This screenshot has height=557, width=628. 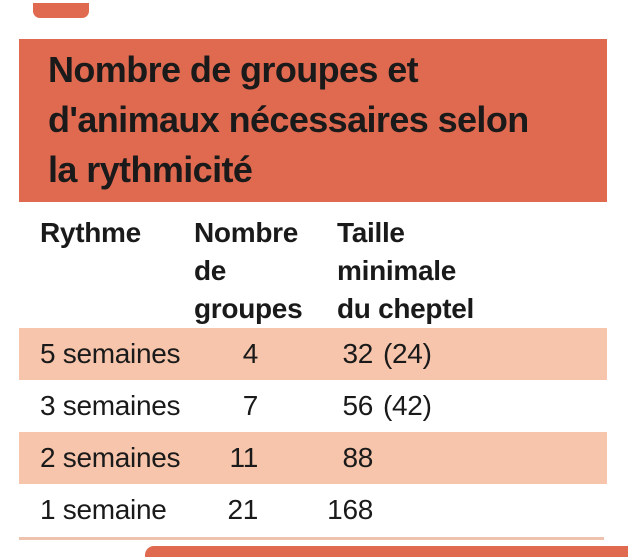 What do you see at coordinates (357, 457) in the screenshot?
I see `cheptel-value: 88` at bounding box center [357, 457].